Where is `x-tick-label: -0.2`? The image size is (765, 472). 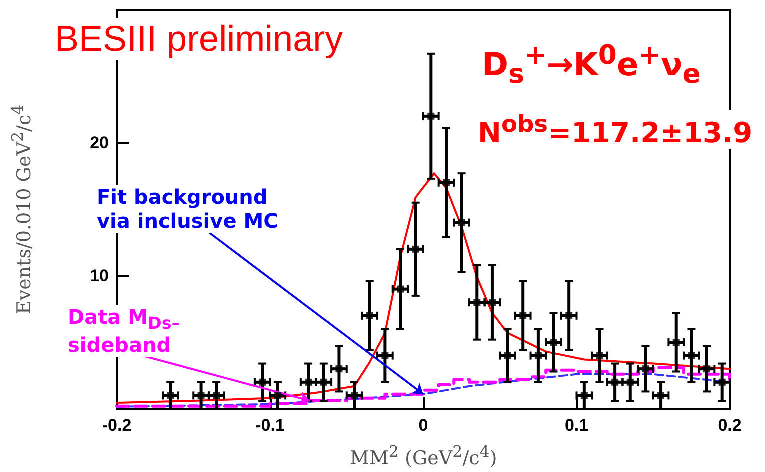
x-tick-label: -0.2 is located at coordinates (117, 425).